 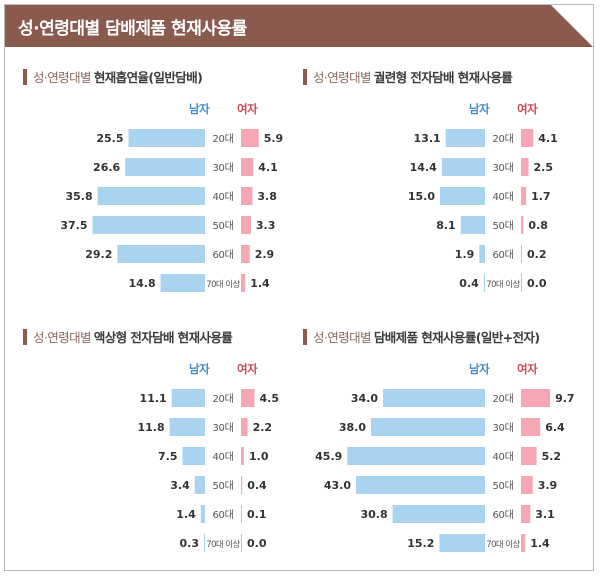 What do you see at coordinates (555, 427) in the screenshot?
I see `value-label-female: 6.4` at bounding box center [555, 427].